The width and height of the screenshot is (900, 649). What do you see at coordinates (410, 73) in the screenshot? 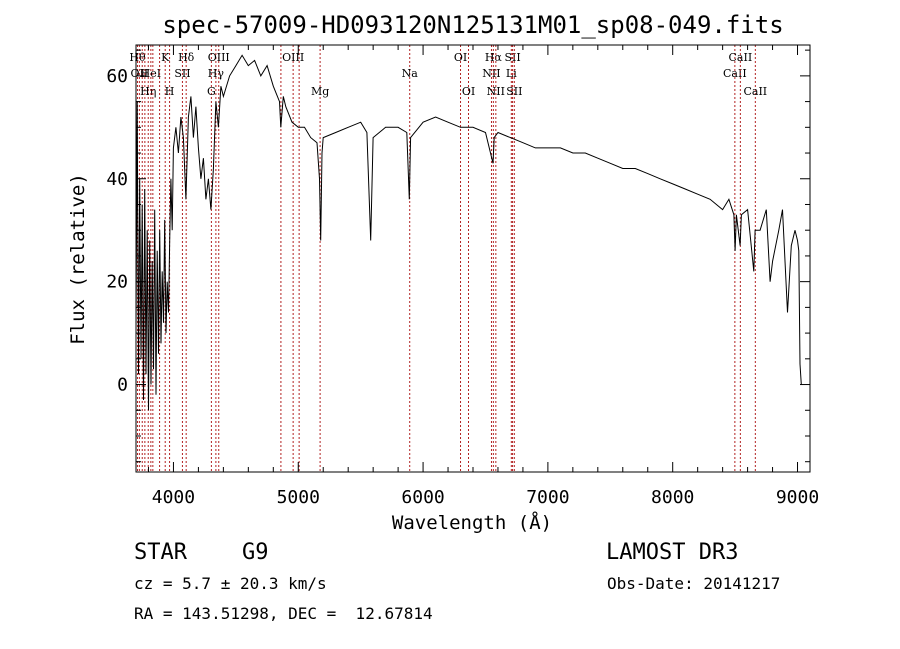
I see `line-marker-label: Na` at bounding box center [410, 73].